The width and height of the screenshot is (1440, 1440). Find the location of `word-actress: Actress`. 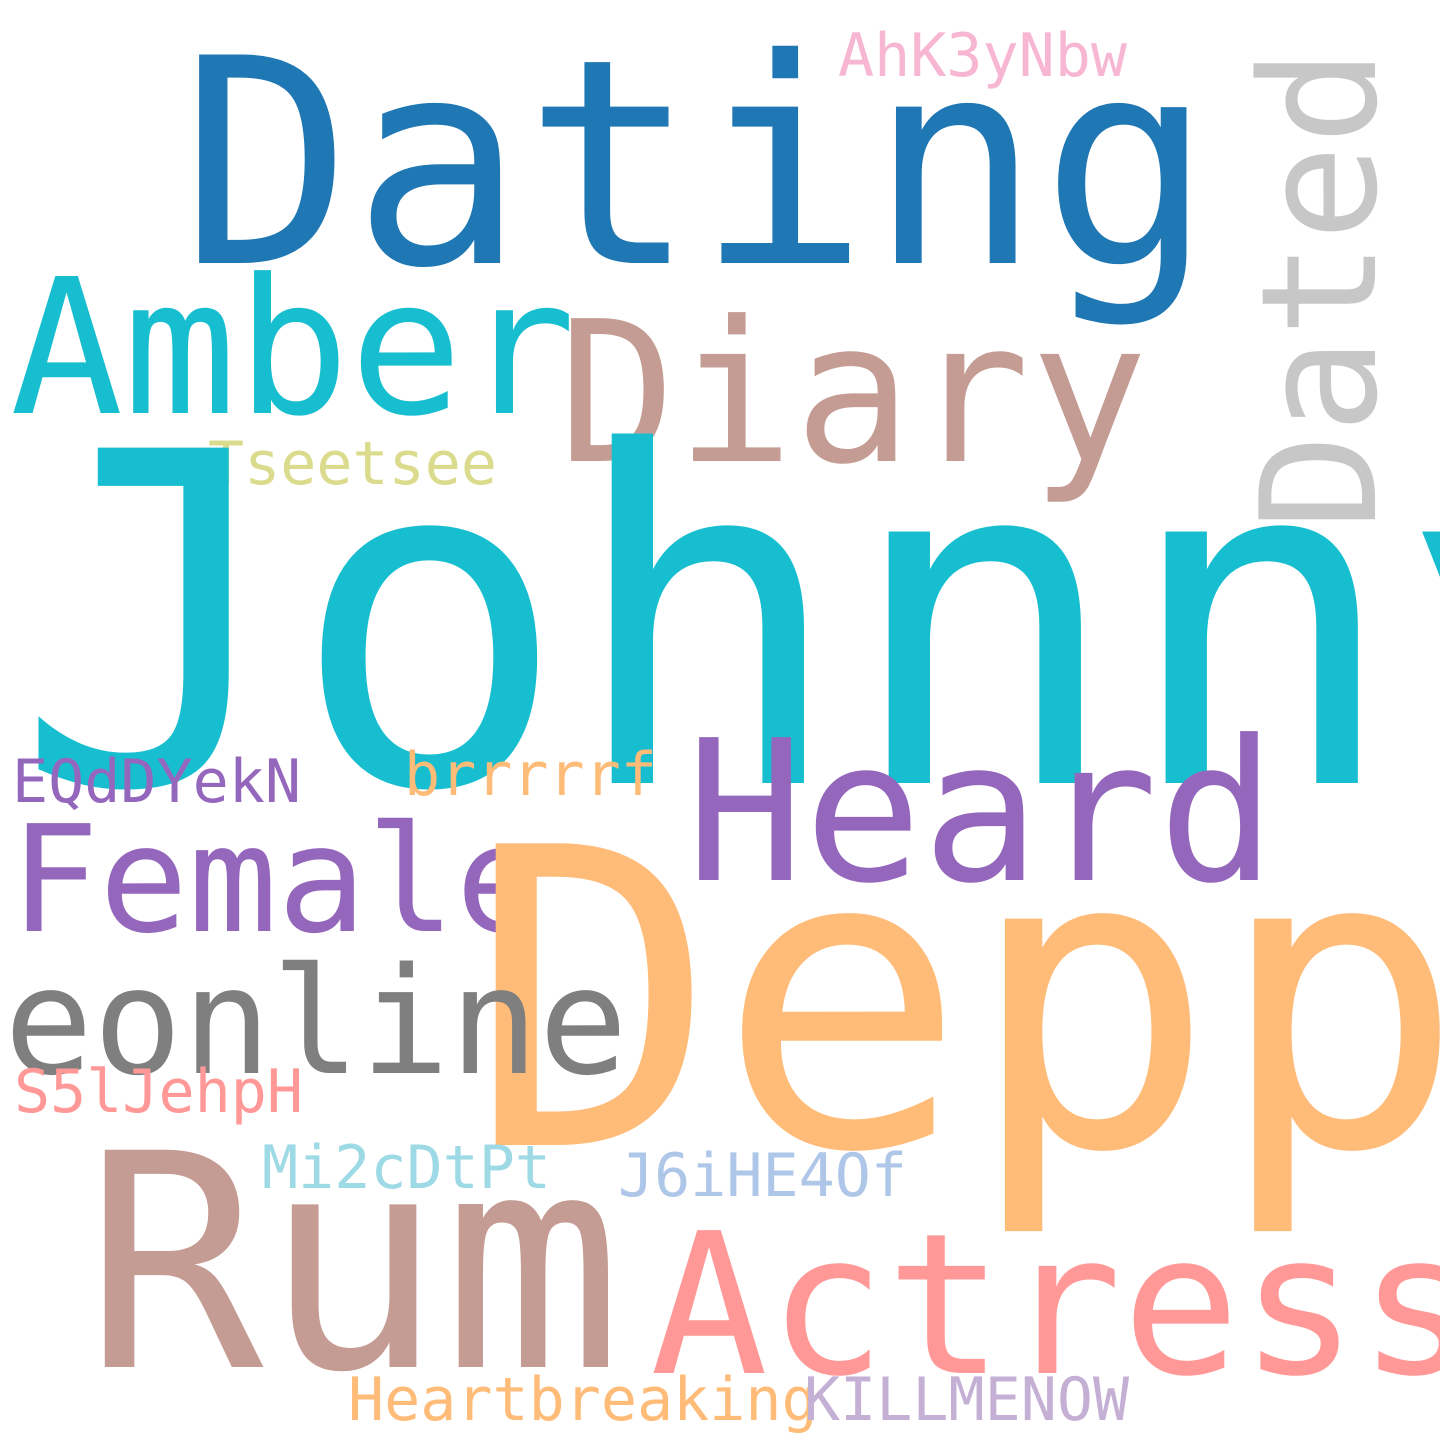

word-actress: Actress is located at coordinates (1045, 1306).